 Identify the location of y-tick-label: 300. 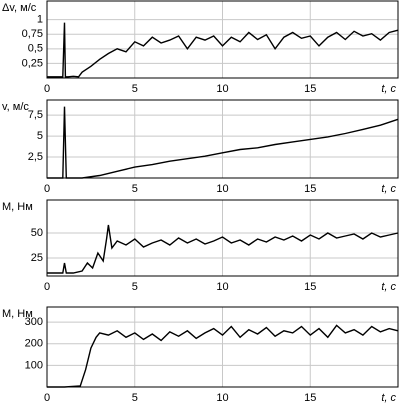
(34, 322).